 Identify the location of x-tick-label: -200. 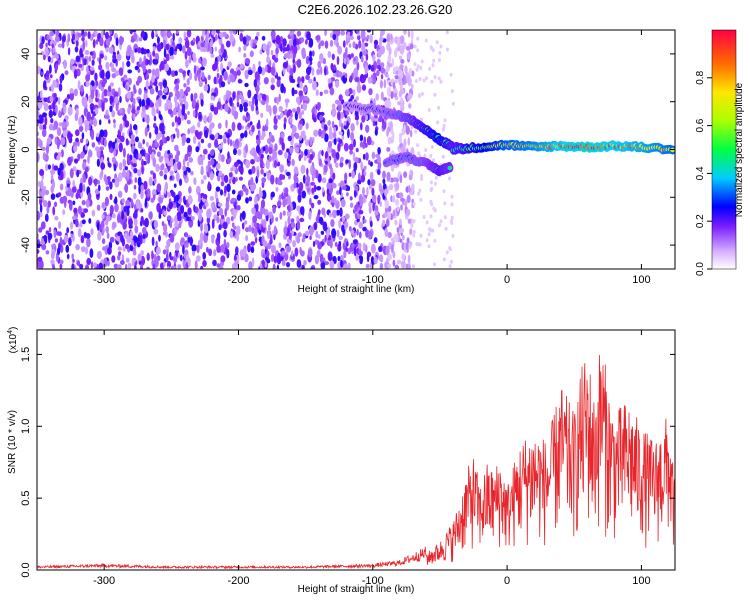
(238, 280).